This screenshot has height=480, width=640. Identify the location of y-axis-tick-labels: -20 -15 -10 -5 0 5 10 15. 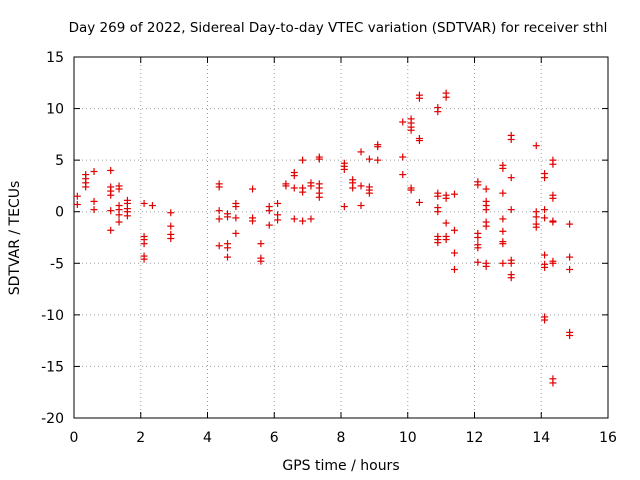
(52, 238).